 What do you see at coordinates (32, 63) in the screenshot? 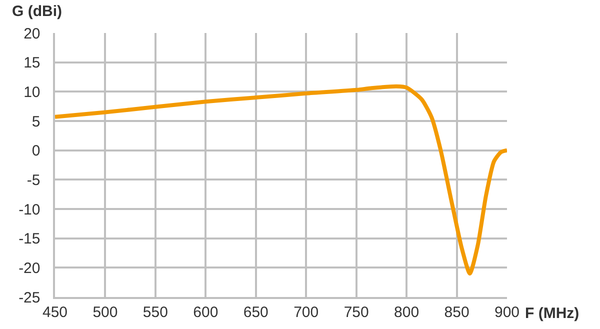
I see `y-tick-label: 15` at bounding box center [32, 63].